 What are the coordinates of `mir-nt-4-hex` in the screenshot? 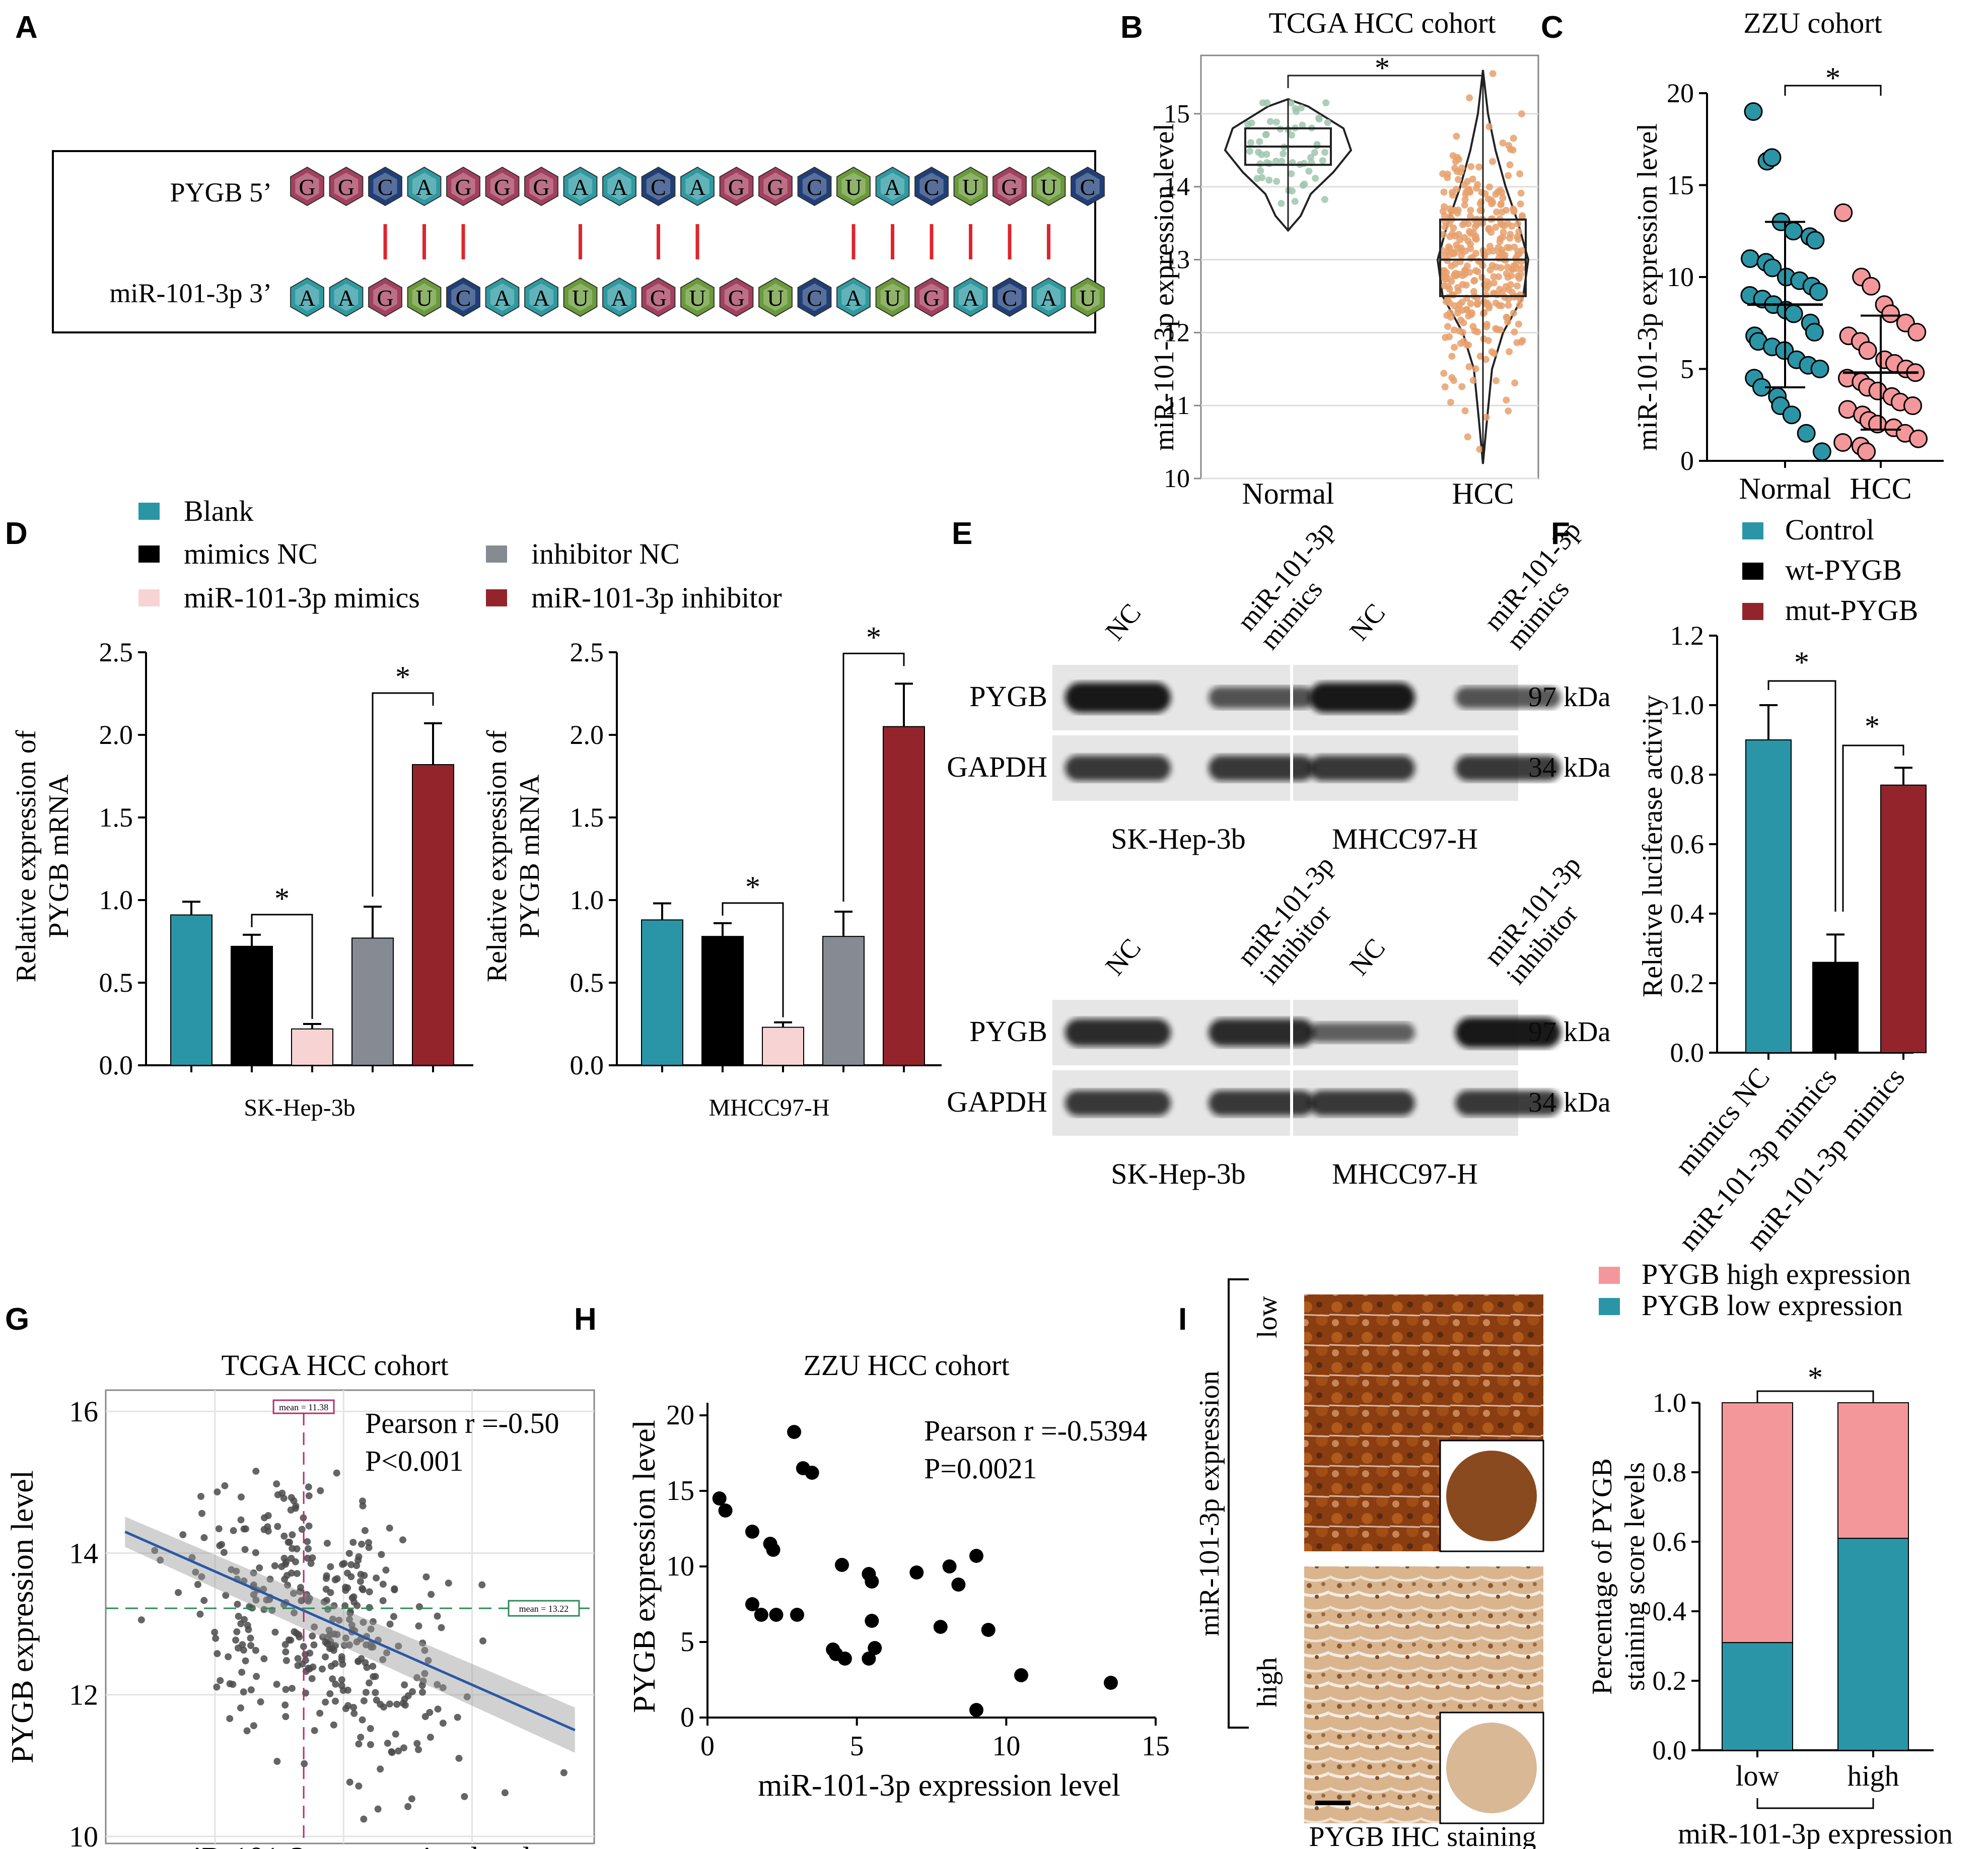 It's located at (463, 297).